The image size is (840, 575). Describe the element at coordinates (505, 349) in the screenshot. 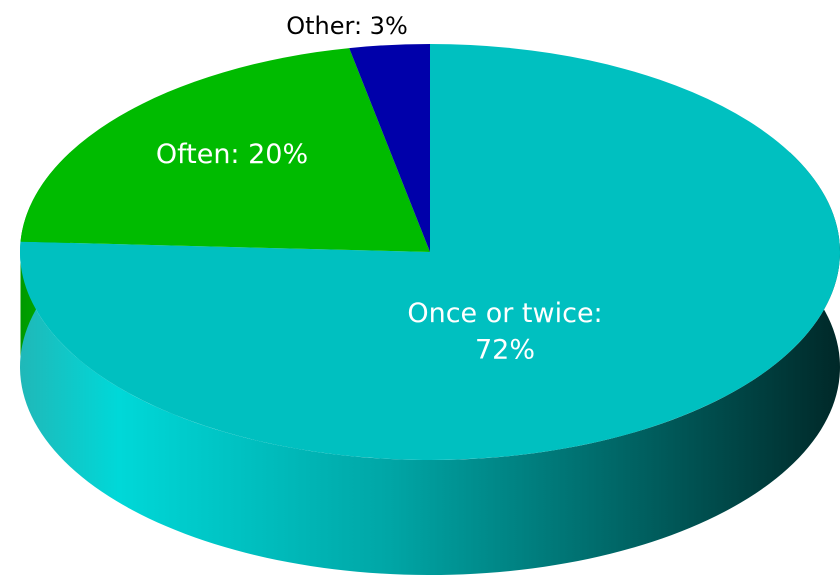

I see `slice-label-line: 72%` at that location.